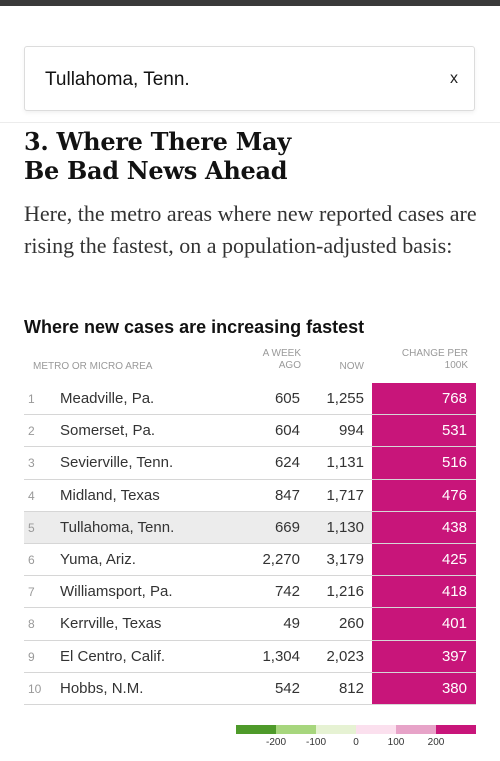 This screenshot has height=761, width=500. What do you see at coordinates (351, 624) in the screenshot?
I see `row-now: 260` at bounding box center [351, 624].